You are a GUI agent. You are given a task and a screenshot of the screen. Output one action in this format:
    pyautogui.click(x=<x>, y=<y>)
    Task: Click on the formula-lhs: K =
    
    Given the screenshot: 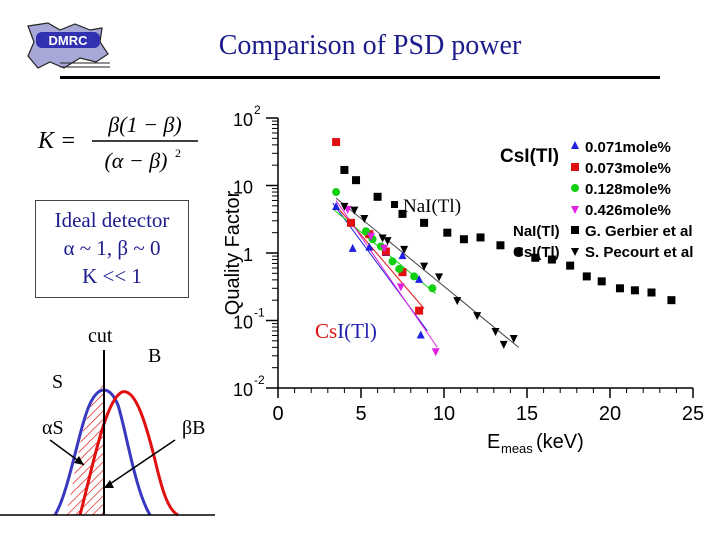 What is the action you would take?
    pyautogui.click(x=56, y=141)
    